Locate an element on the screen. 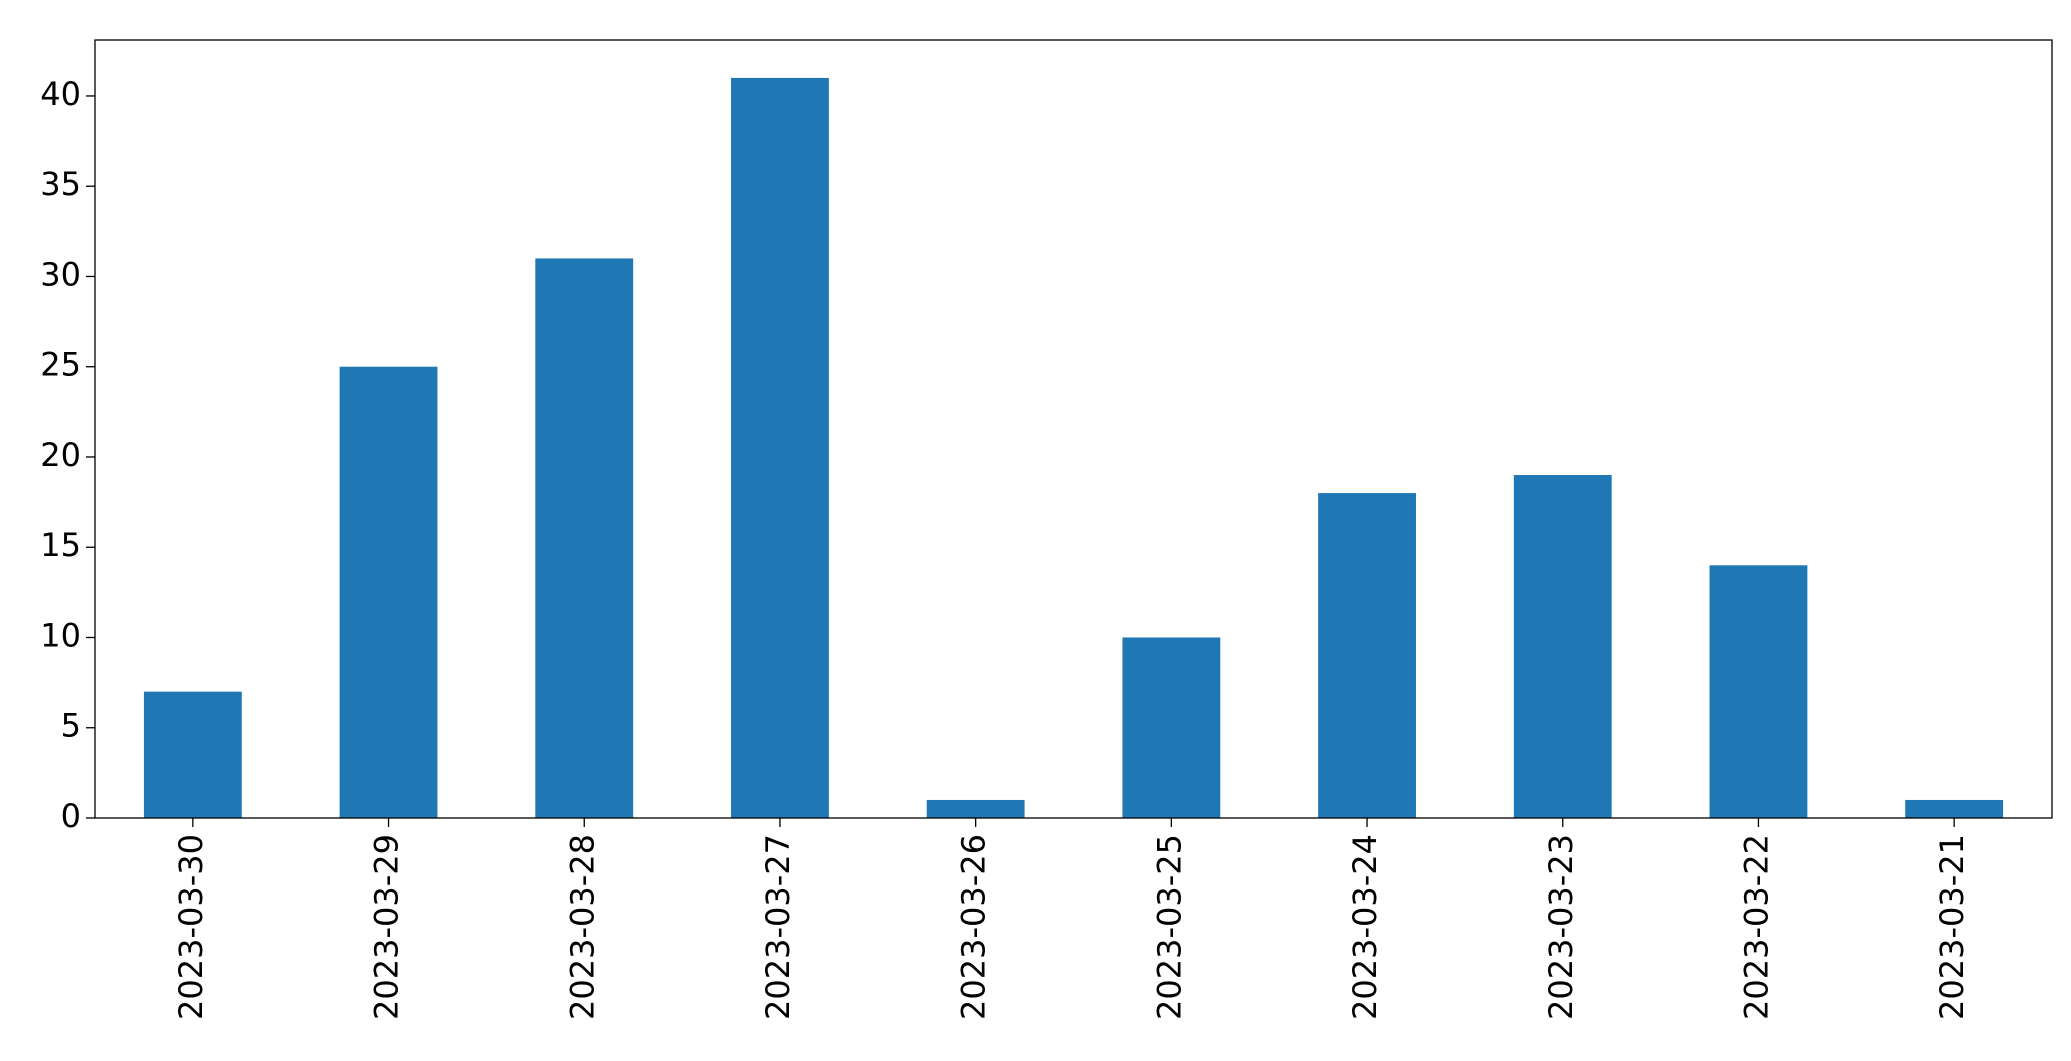 The image size is (2071, 1061). x-tick-label: 2023-03-26 is located at coordinates (974, 927).